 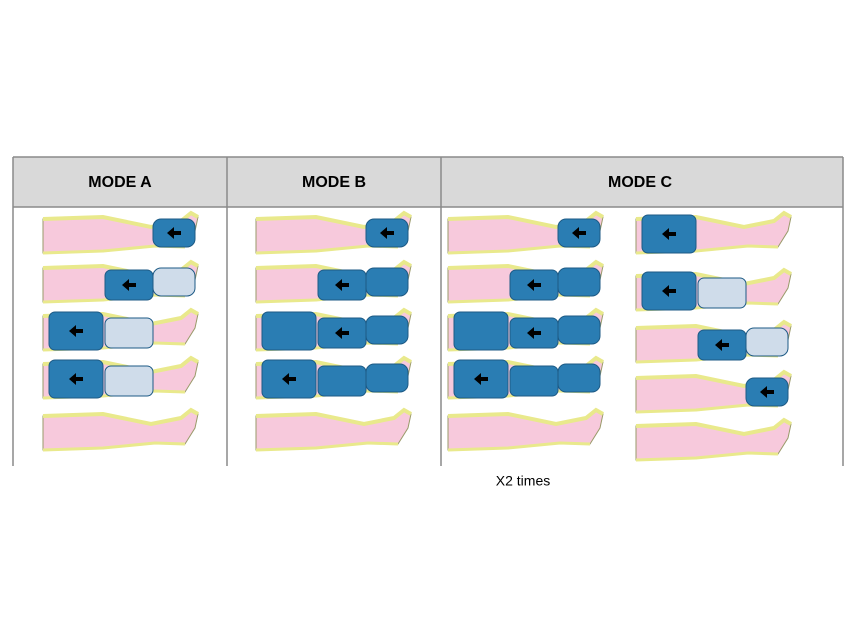 What do you see at coordinates (428, 182) in the screenshot?
I see `header-row` at bounding box center [428, 182].